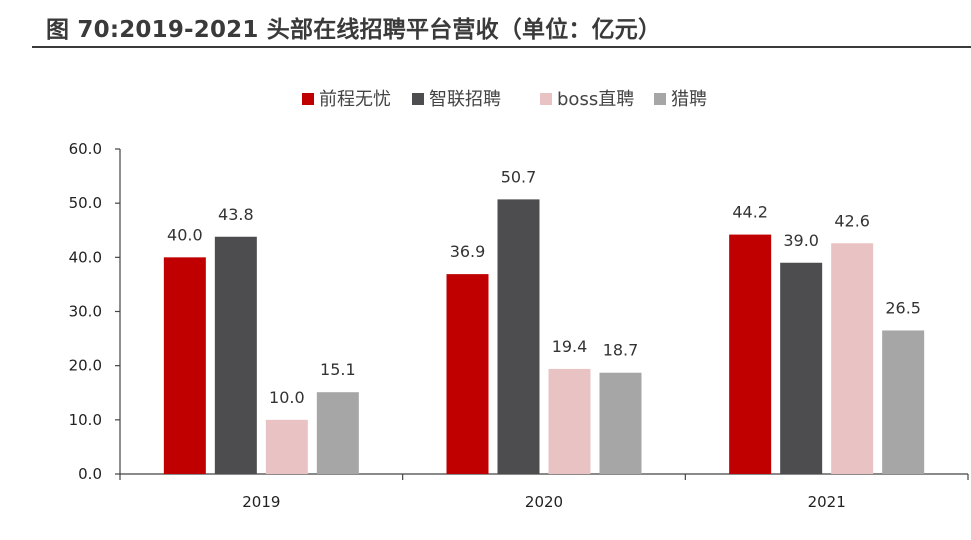 The image size is (971, 540). What do you see at coordinates (236, 214) in the screenshot?
I see `data-label: 43.8` at bounding box center [236, 214].